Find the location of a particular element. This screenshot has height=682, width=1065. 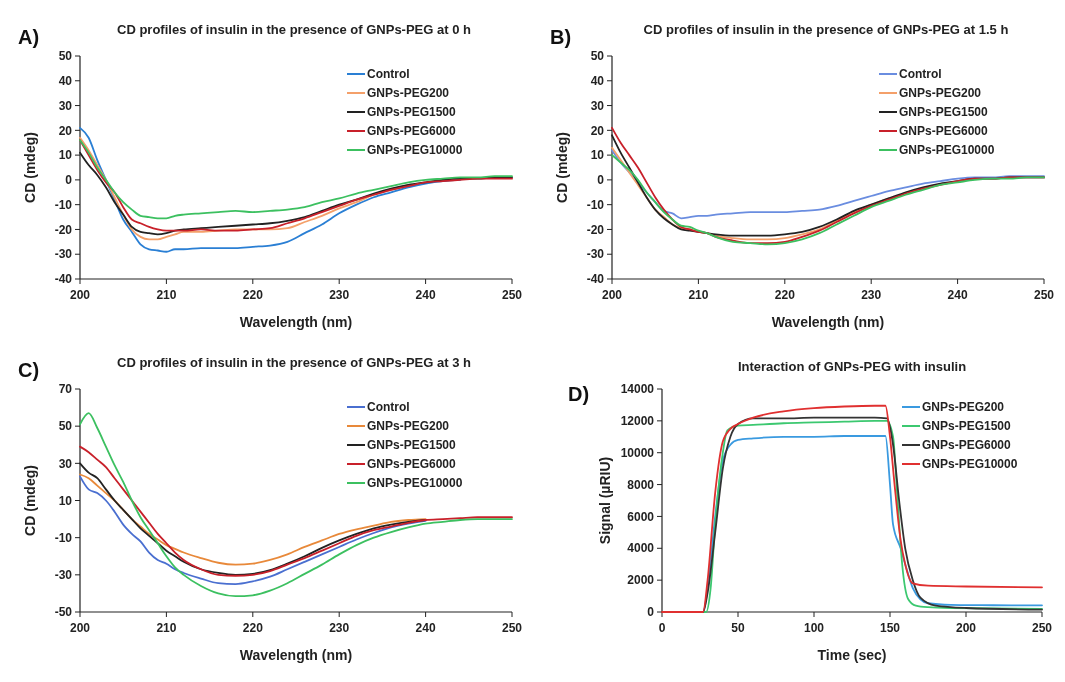

text: C) is located at coordinates (29, 370).